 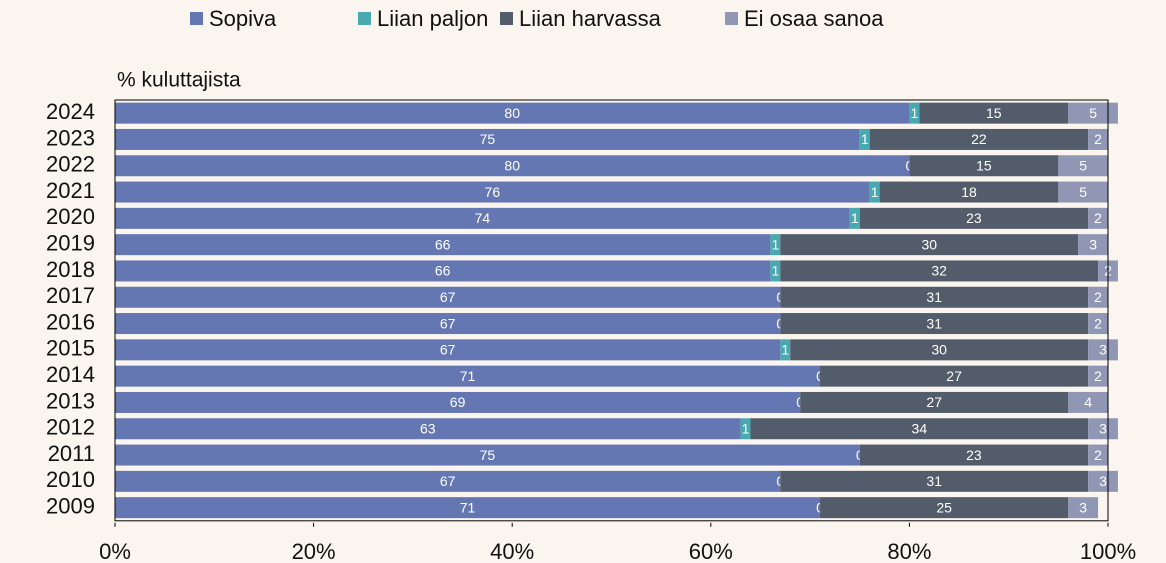 I want to click on y-tick-label: 2017, so click(x=70, y=295).